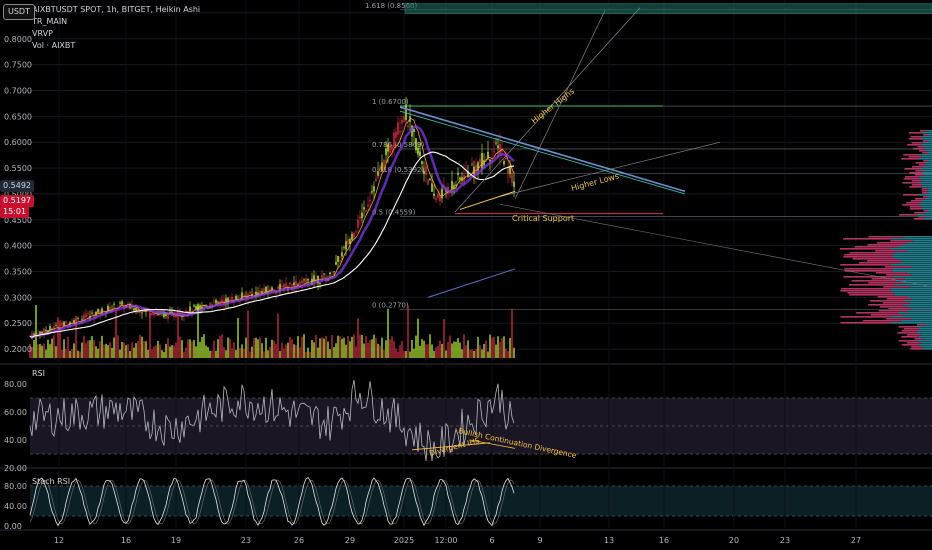 Image resolution: width=932 pixels, height=550 pixels. What do you see at coordinates (19, 12) in the screenshot?
I see `currency-badge: USDT` at bounding box center [19, 12].